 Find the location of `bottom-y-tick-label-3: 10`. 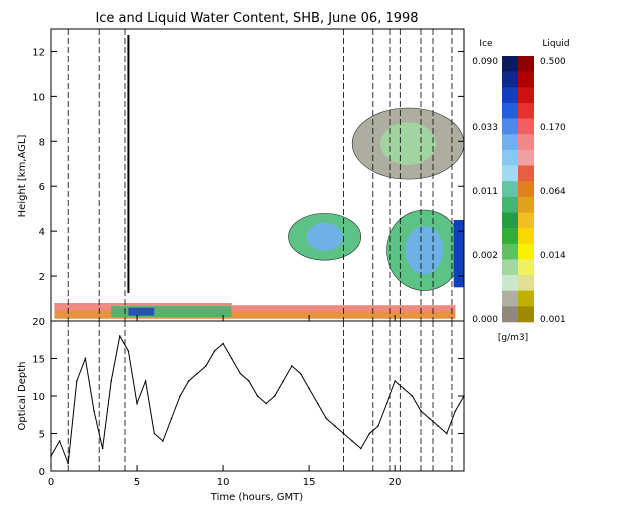

bottom-y-tick-label-3: 10 is located at coordinates (38, 397).